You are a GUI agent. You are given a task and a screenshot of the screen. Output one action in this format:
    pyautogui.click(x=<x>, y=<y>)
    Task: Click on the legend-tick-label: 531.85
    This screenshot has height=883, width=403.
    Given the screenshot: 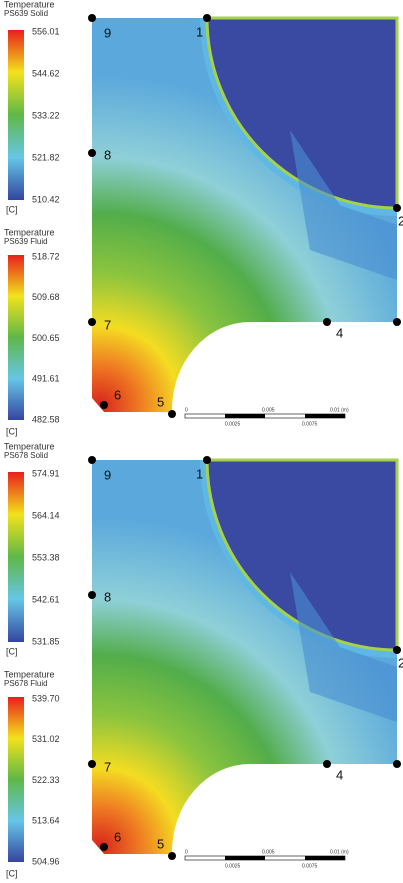 What is the action you would take?
    pyautogui.click(x=46, y=641)
    